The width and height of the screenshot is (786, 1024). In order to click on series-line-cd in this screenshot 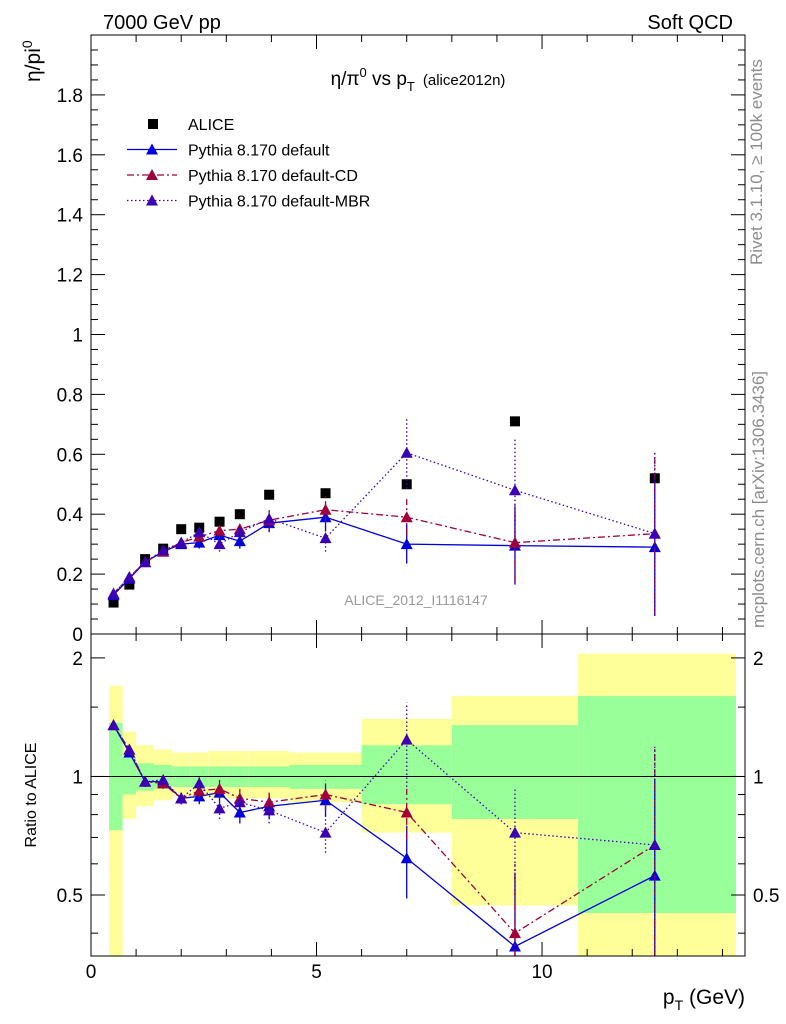, I will do `click(384, 552)`.